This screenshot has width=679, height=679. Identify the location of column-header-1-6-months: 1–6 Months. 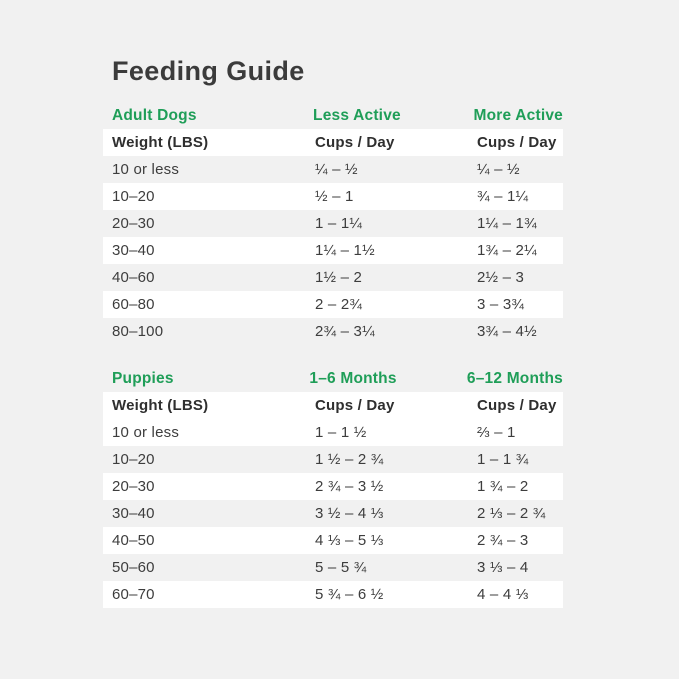
(353, 378).